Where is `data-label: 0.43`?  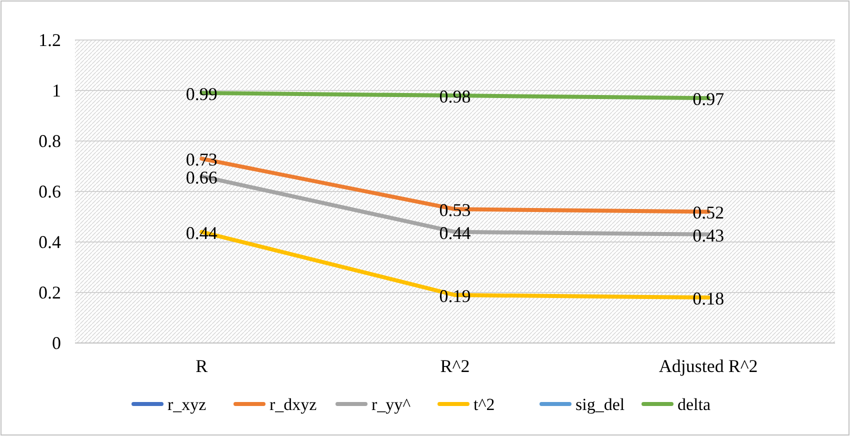 data-label: 0.43 is located at coordinates (708, 235).